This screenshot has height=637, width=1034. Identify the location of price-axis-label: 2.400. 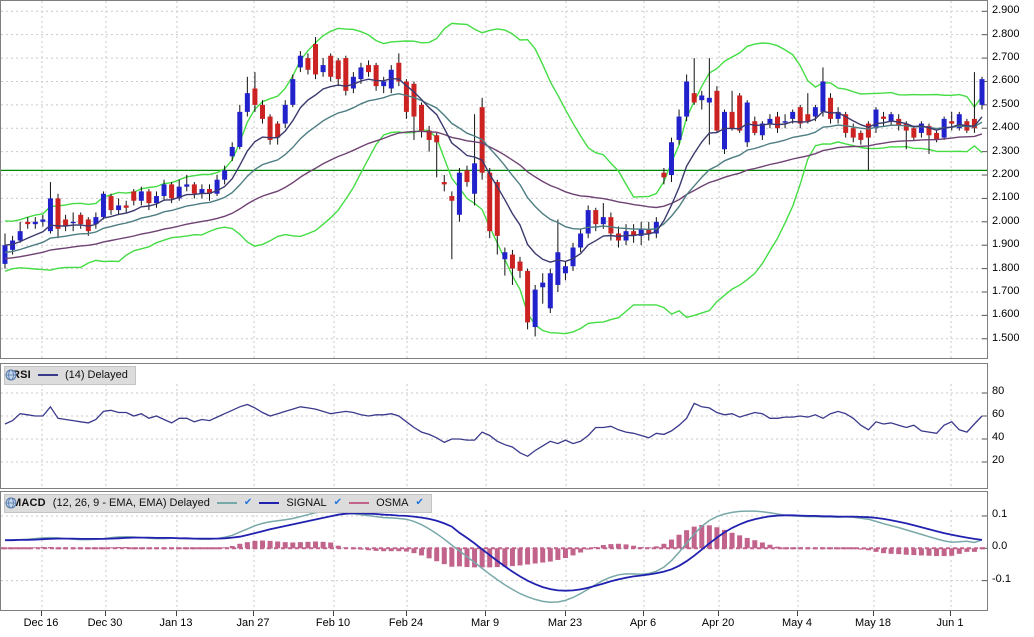
(1006, 127).